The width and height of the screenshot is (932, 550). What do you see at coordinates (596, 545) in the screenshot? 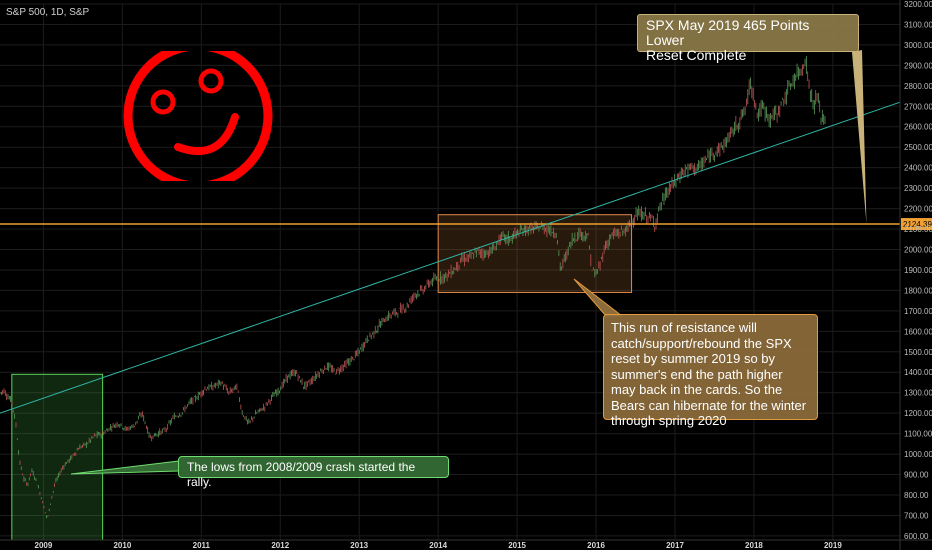
I see `x-tick-label: 2016` at bounding box center [596, 545].